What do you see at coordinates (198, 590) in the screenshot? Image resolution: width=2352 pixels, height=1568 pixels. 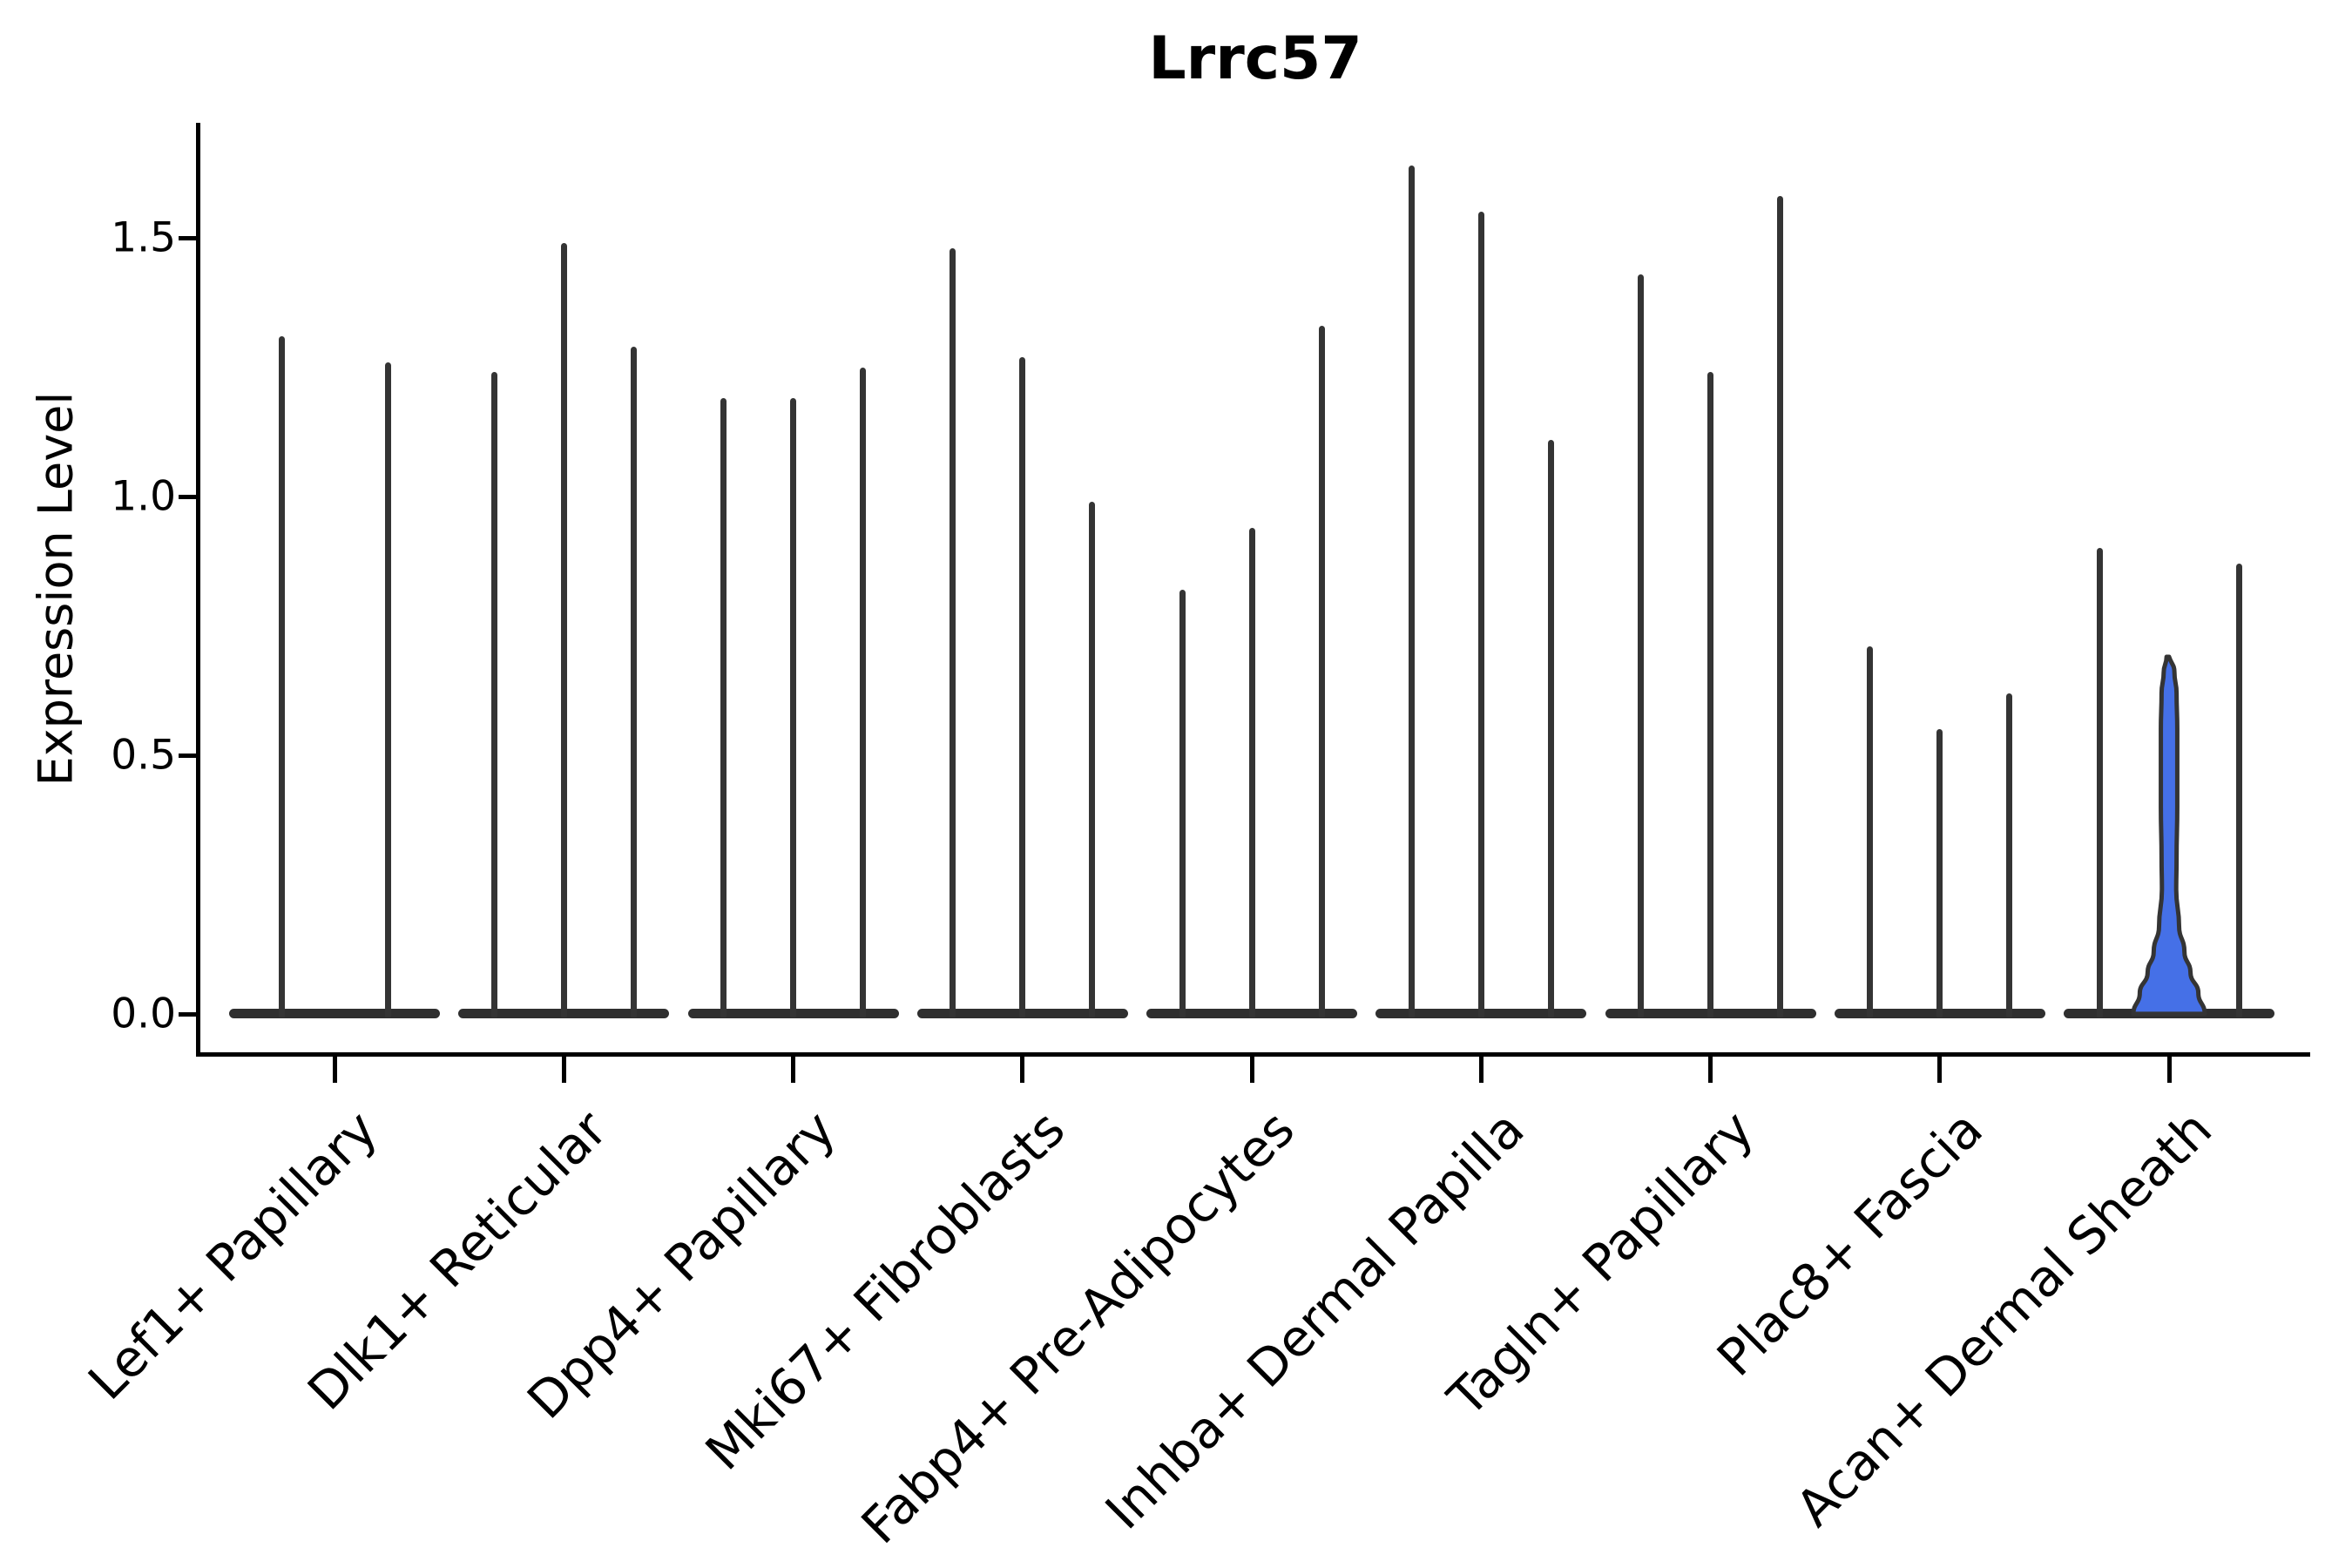 I see `y-axis-spine` at bounding box center [198, 590].